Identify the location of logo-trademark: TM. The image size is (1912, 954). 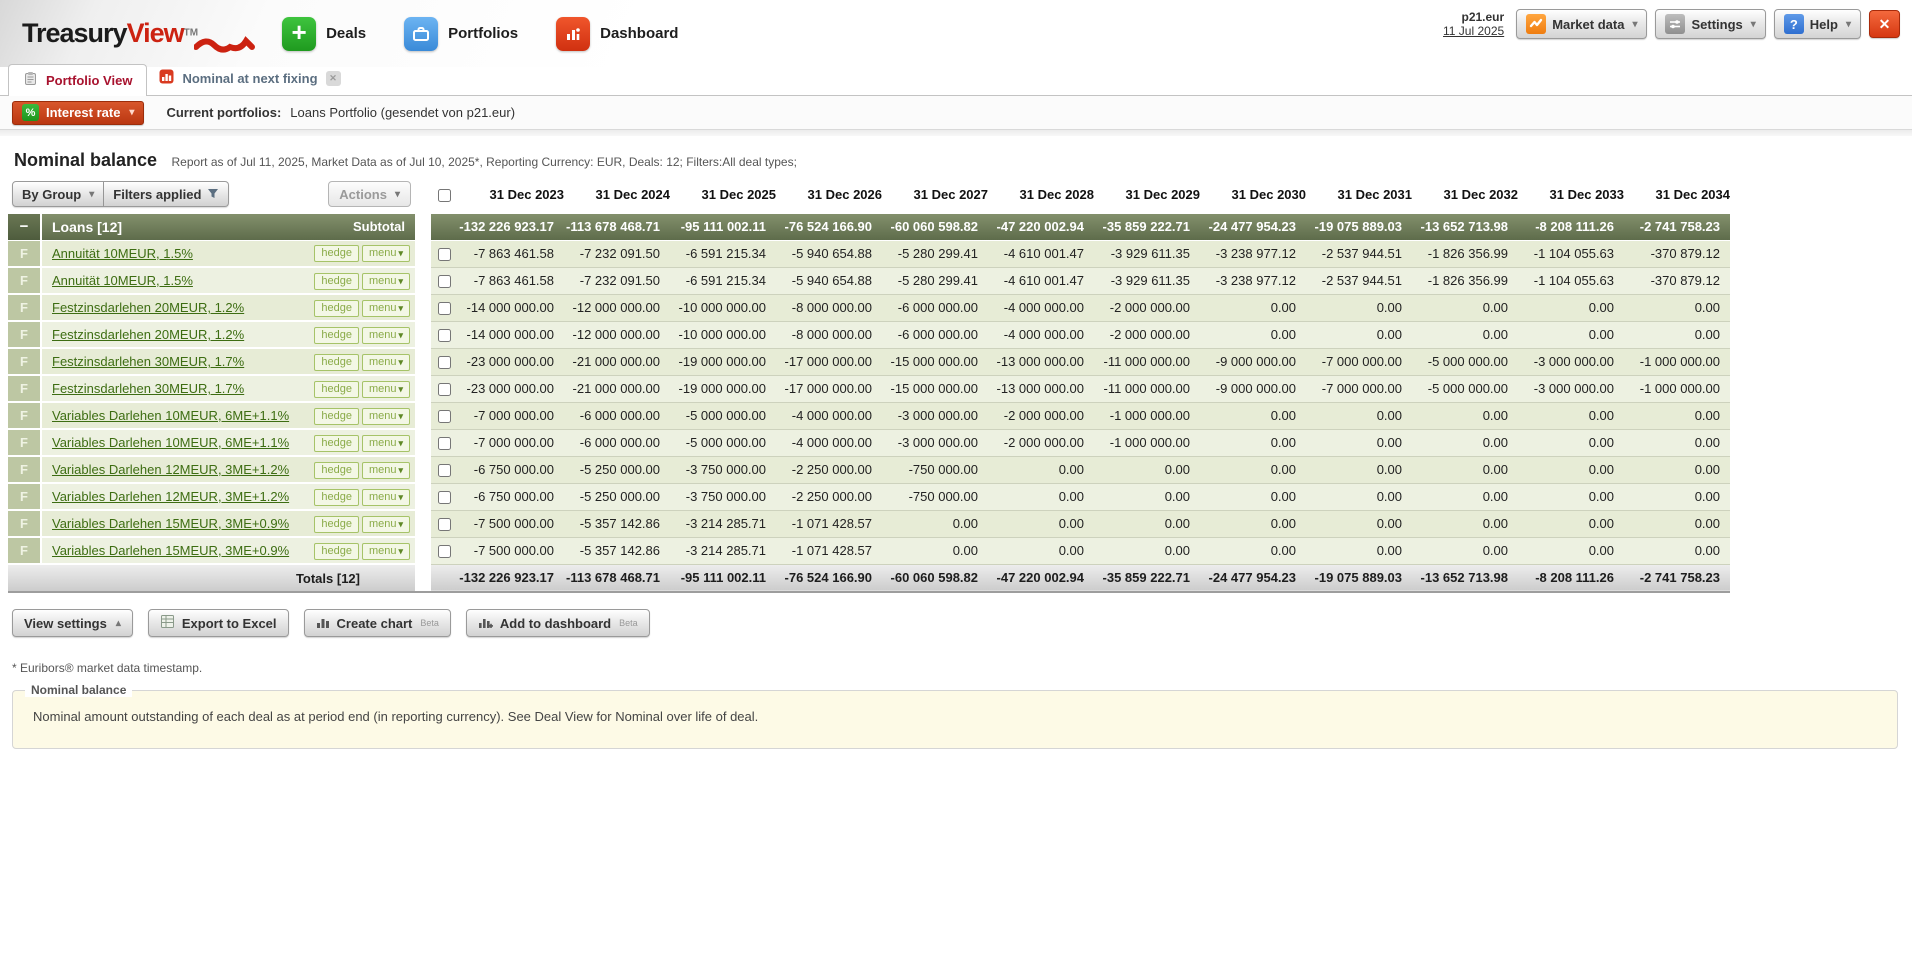
(191, 33).